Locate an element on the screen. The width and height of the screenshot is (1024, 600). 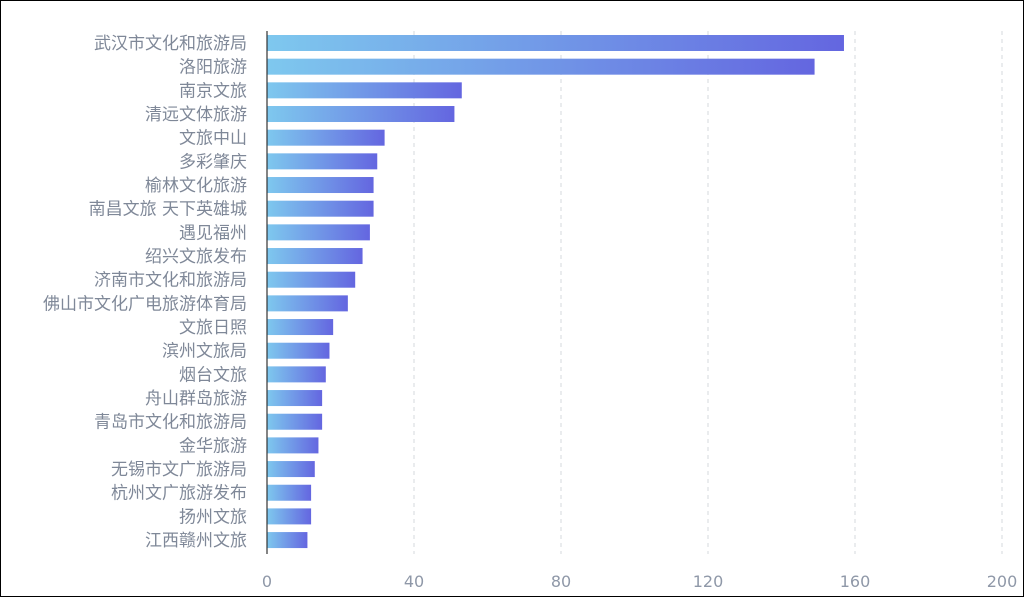
category-label: 多彩肇庆 is located at coordinates (213, 162).